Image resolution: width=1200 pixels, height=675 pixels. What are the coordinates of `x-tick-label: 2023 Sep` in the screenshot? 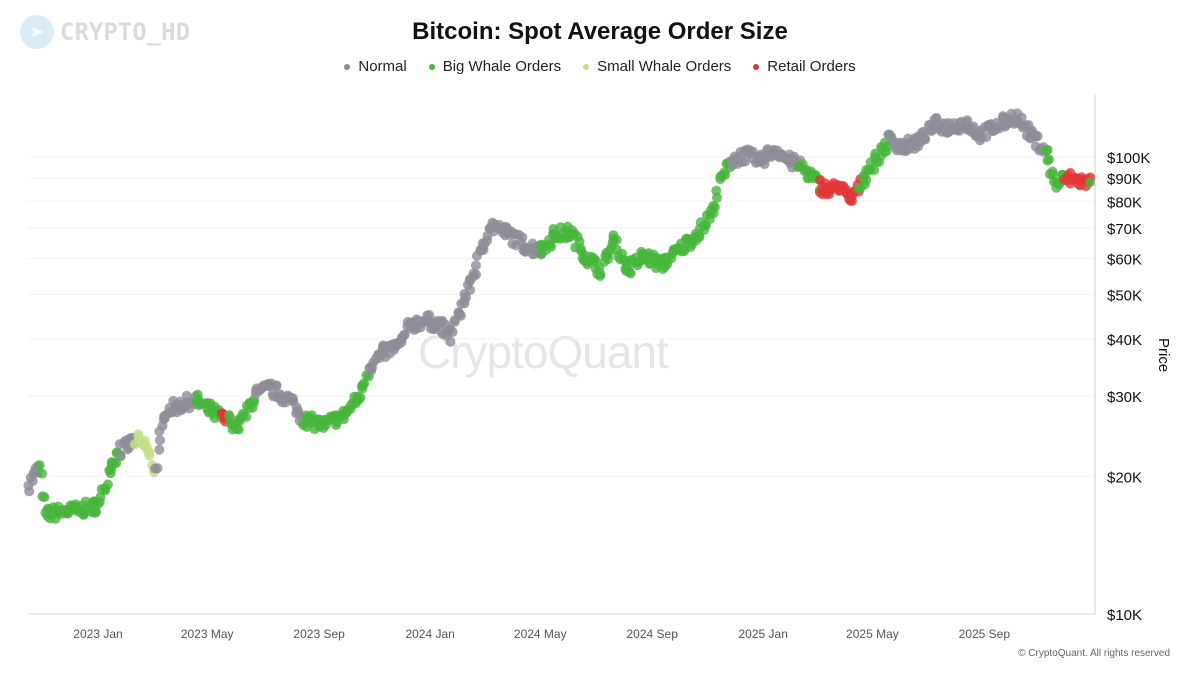 It's located at (319, 634).